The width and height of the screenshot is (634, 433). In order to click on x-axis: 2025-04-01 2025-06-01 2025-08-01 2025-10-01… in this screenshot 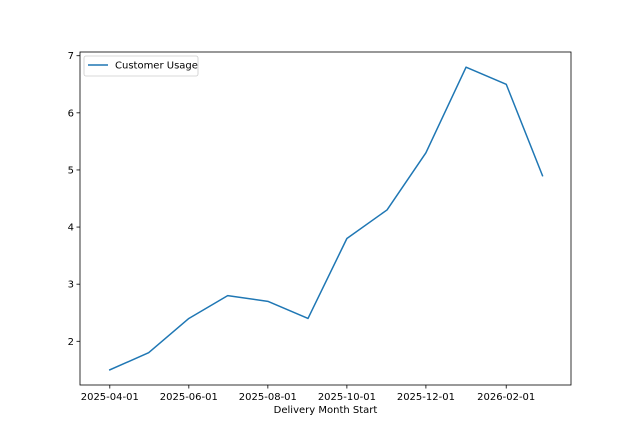, I will do `click(308, 394)`.